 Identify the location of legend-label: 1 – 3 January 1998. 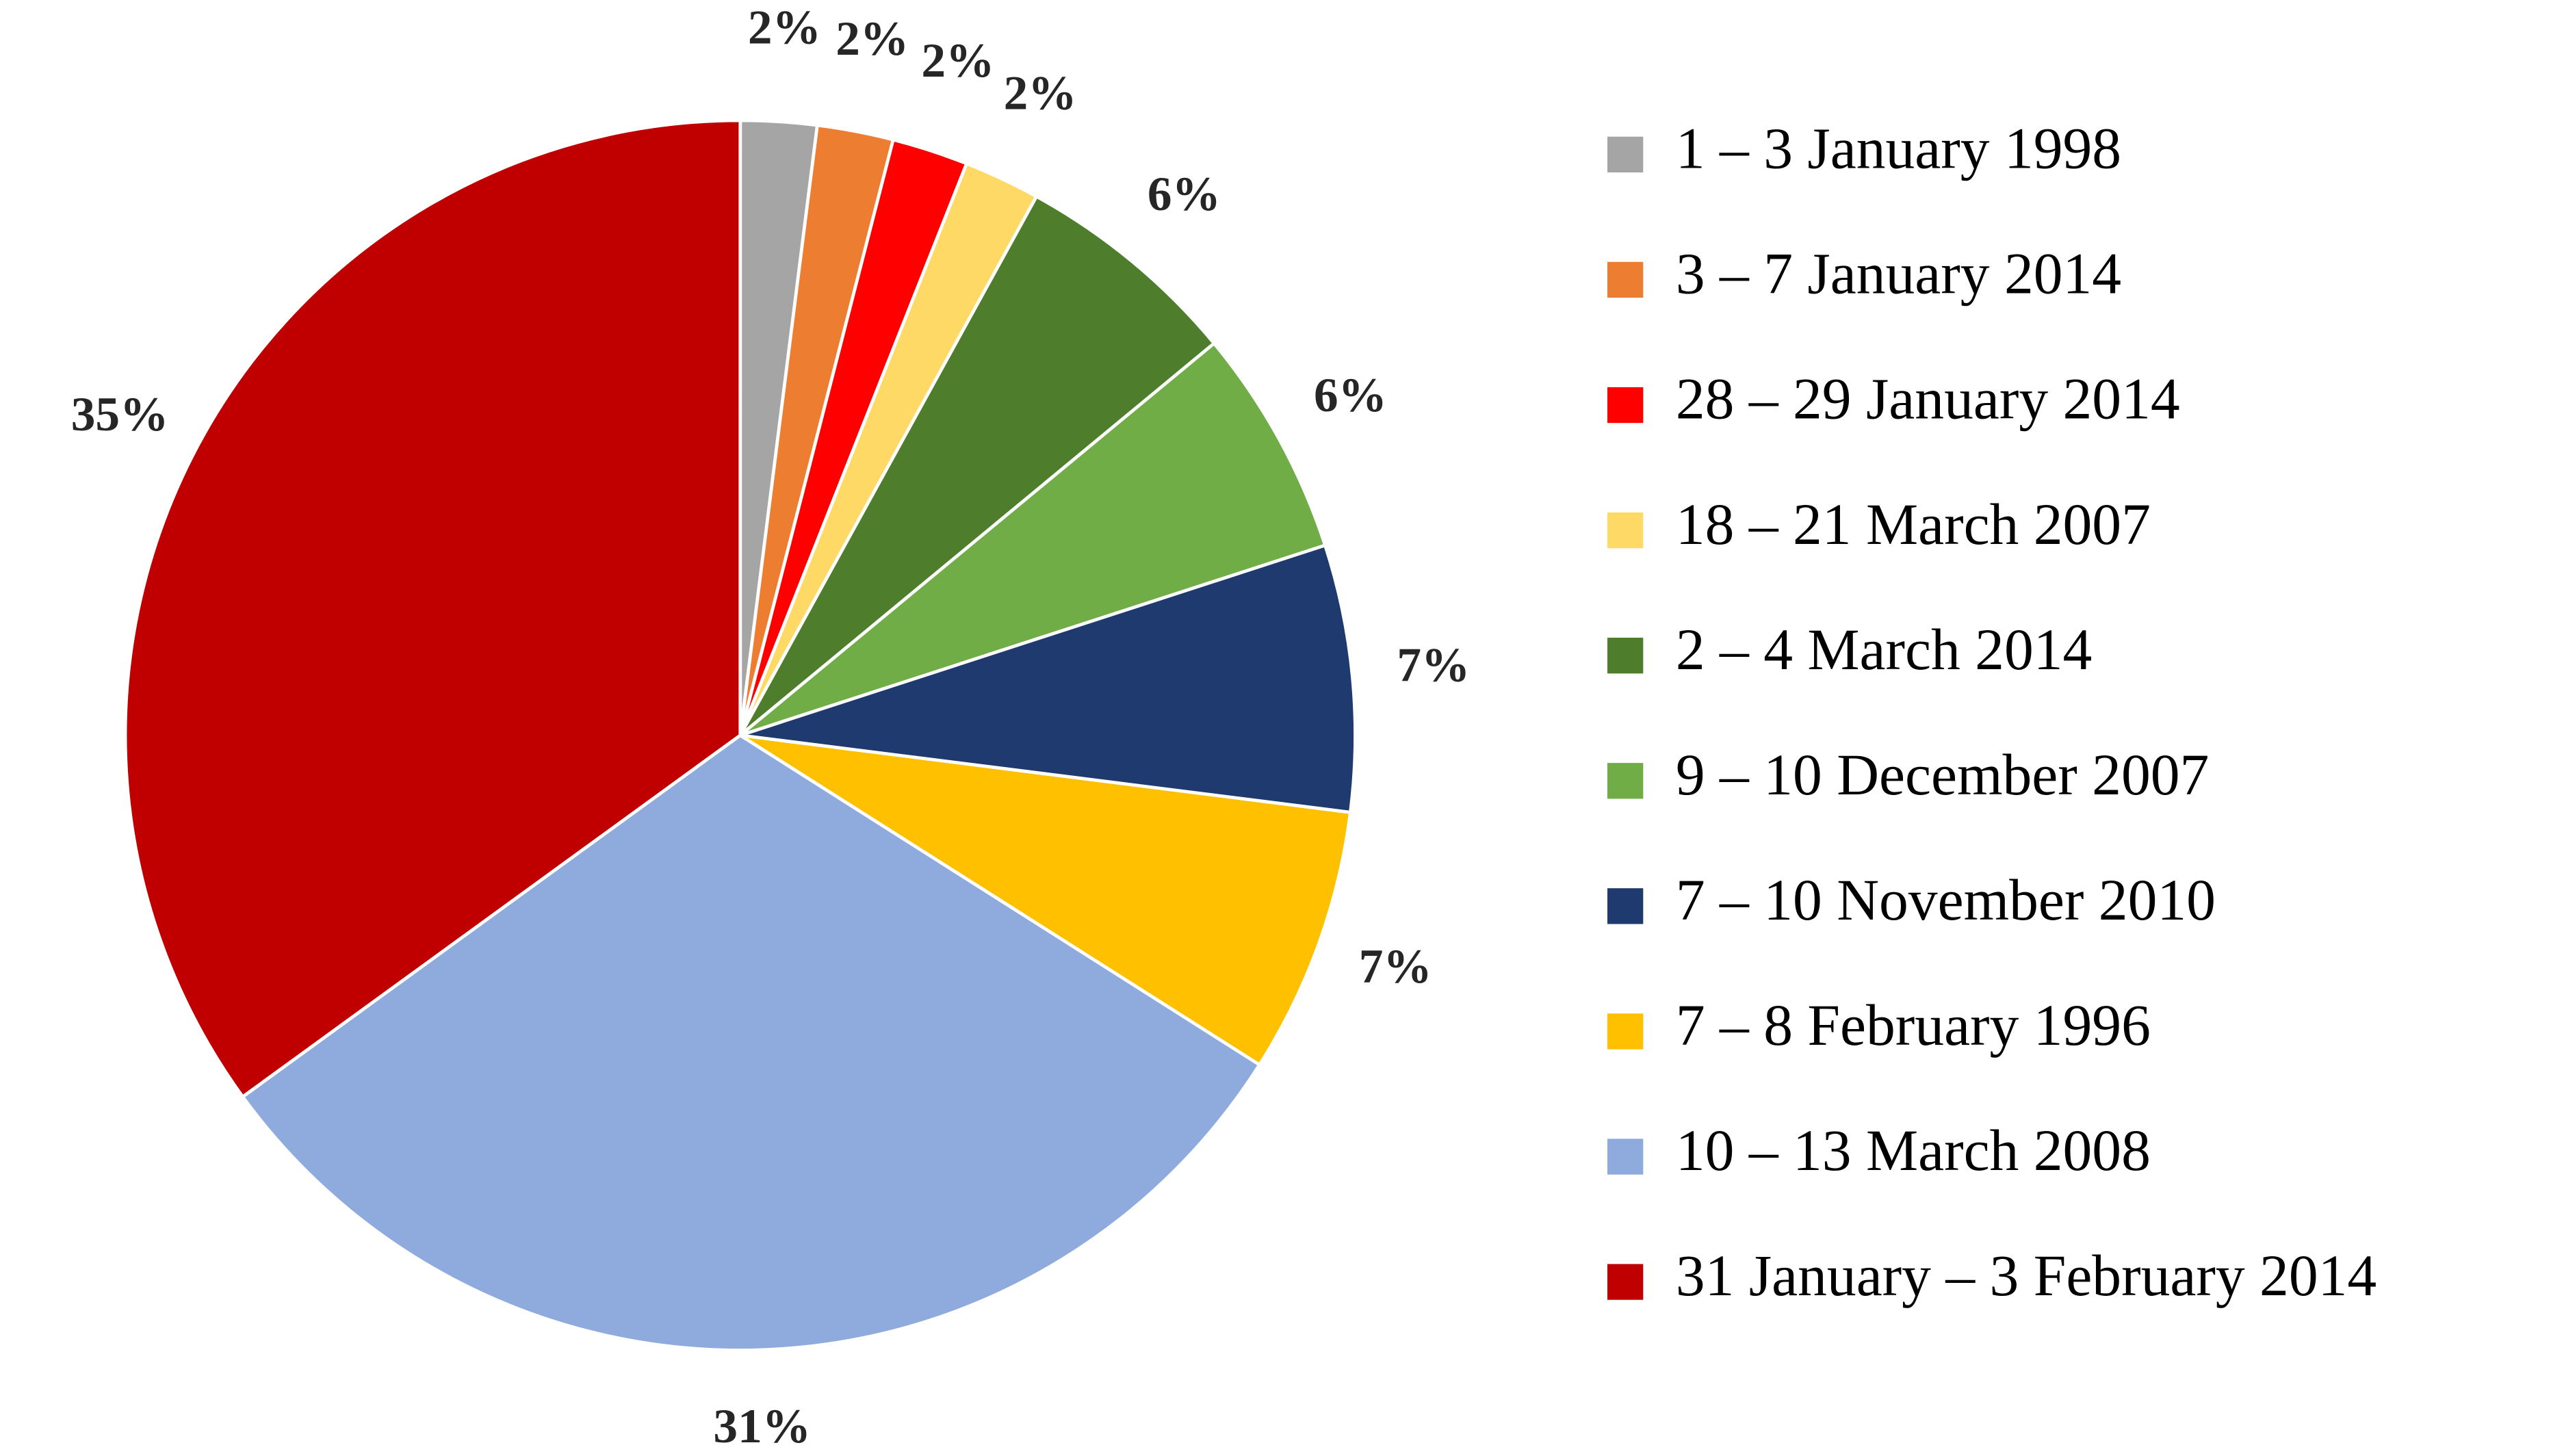
(1898, 148).